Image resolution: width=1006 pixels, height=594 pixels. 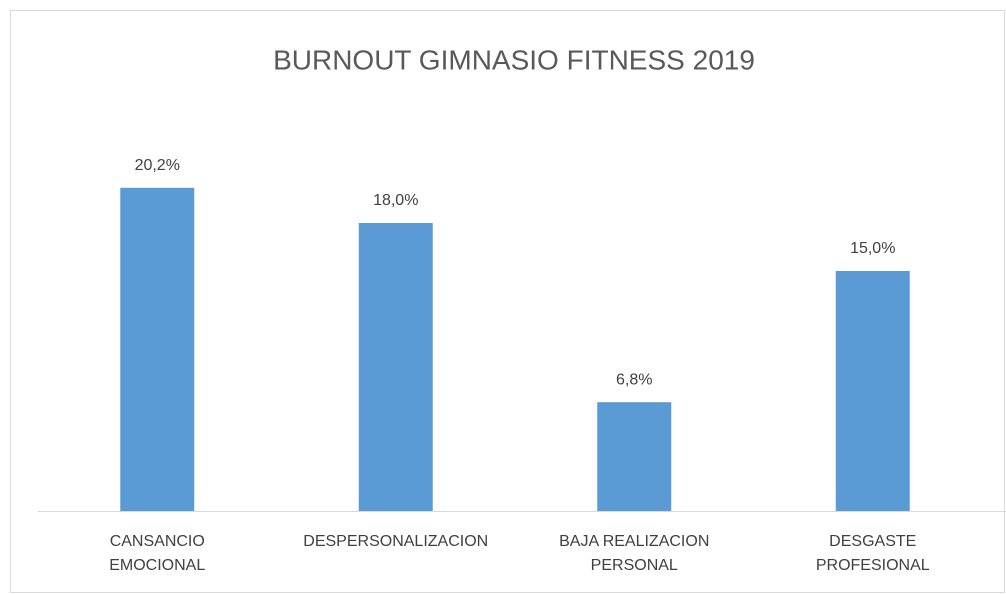 I want to click on x-tick-label: CANSANCIO EMOCIONAL, so click(x=157, y=553).